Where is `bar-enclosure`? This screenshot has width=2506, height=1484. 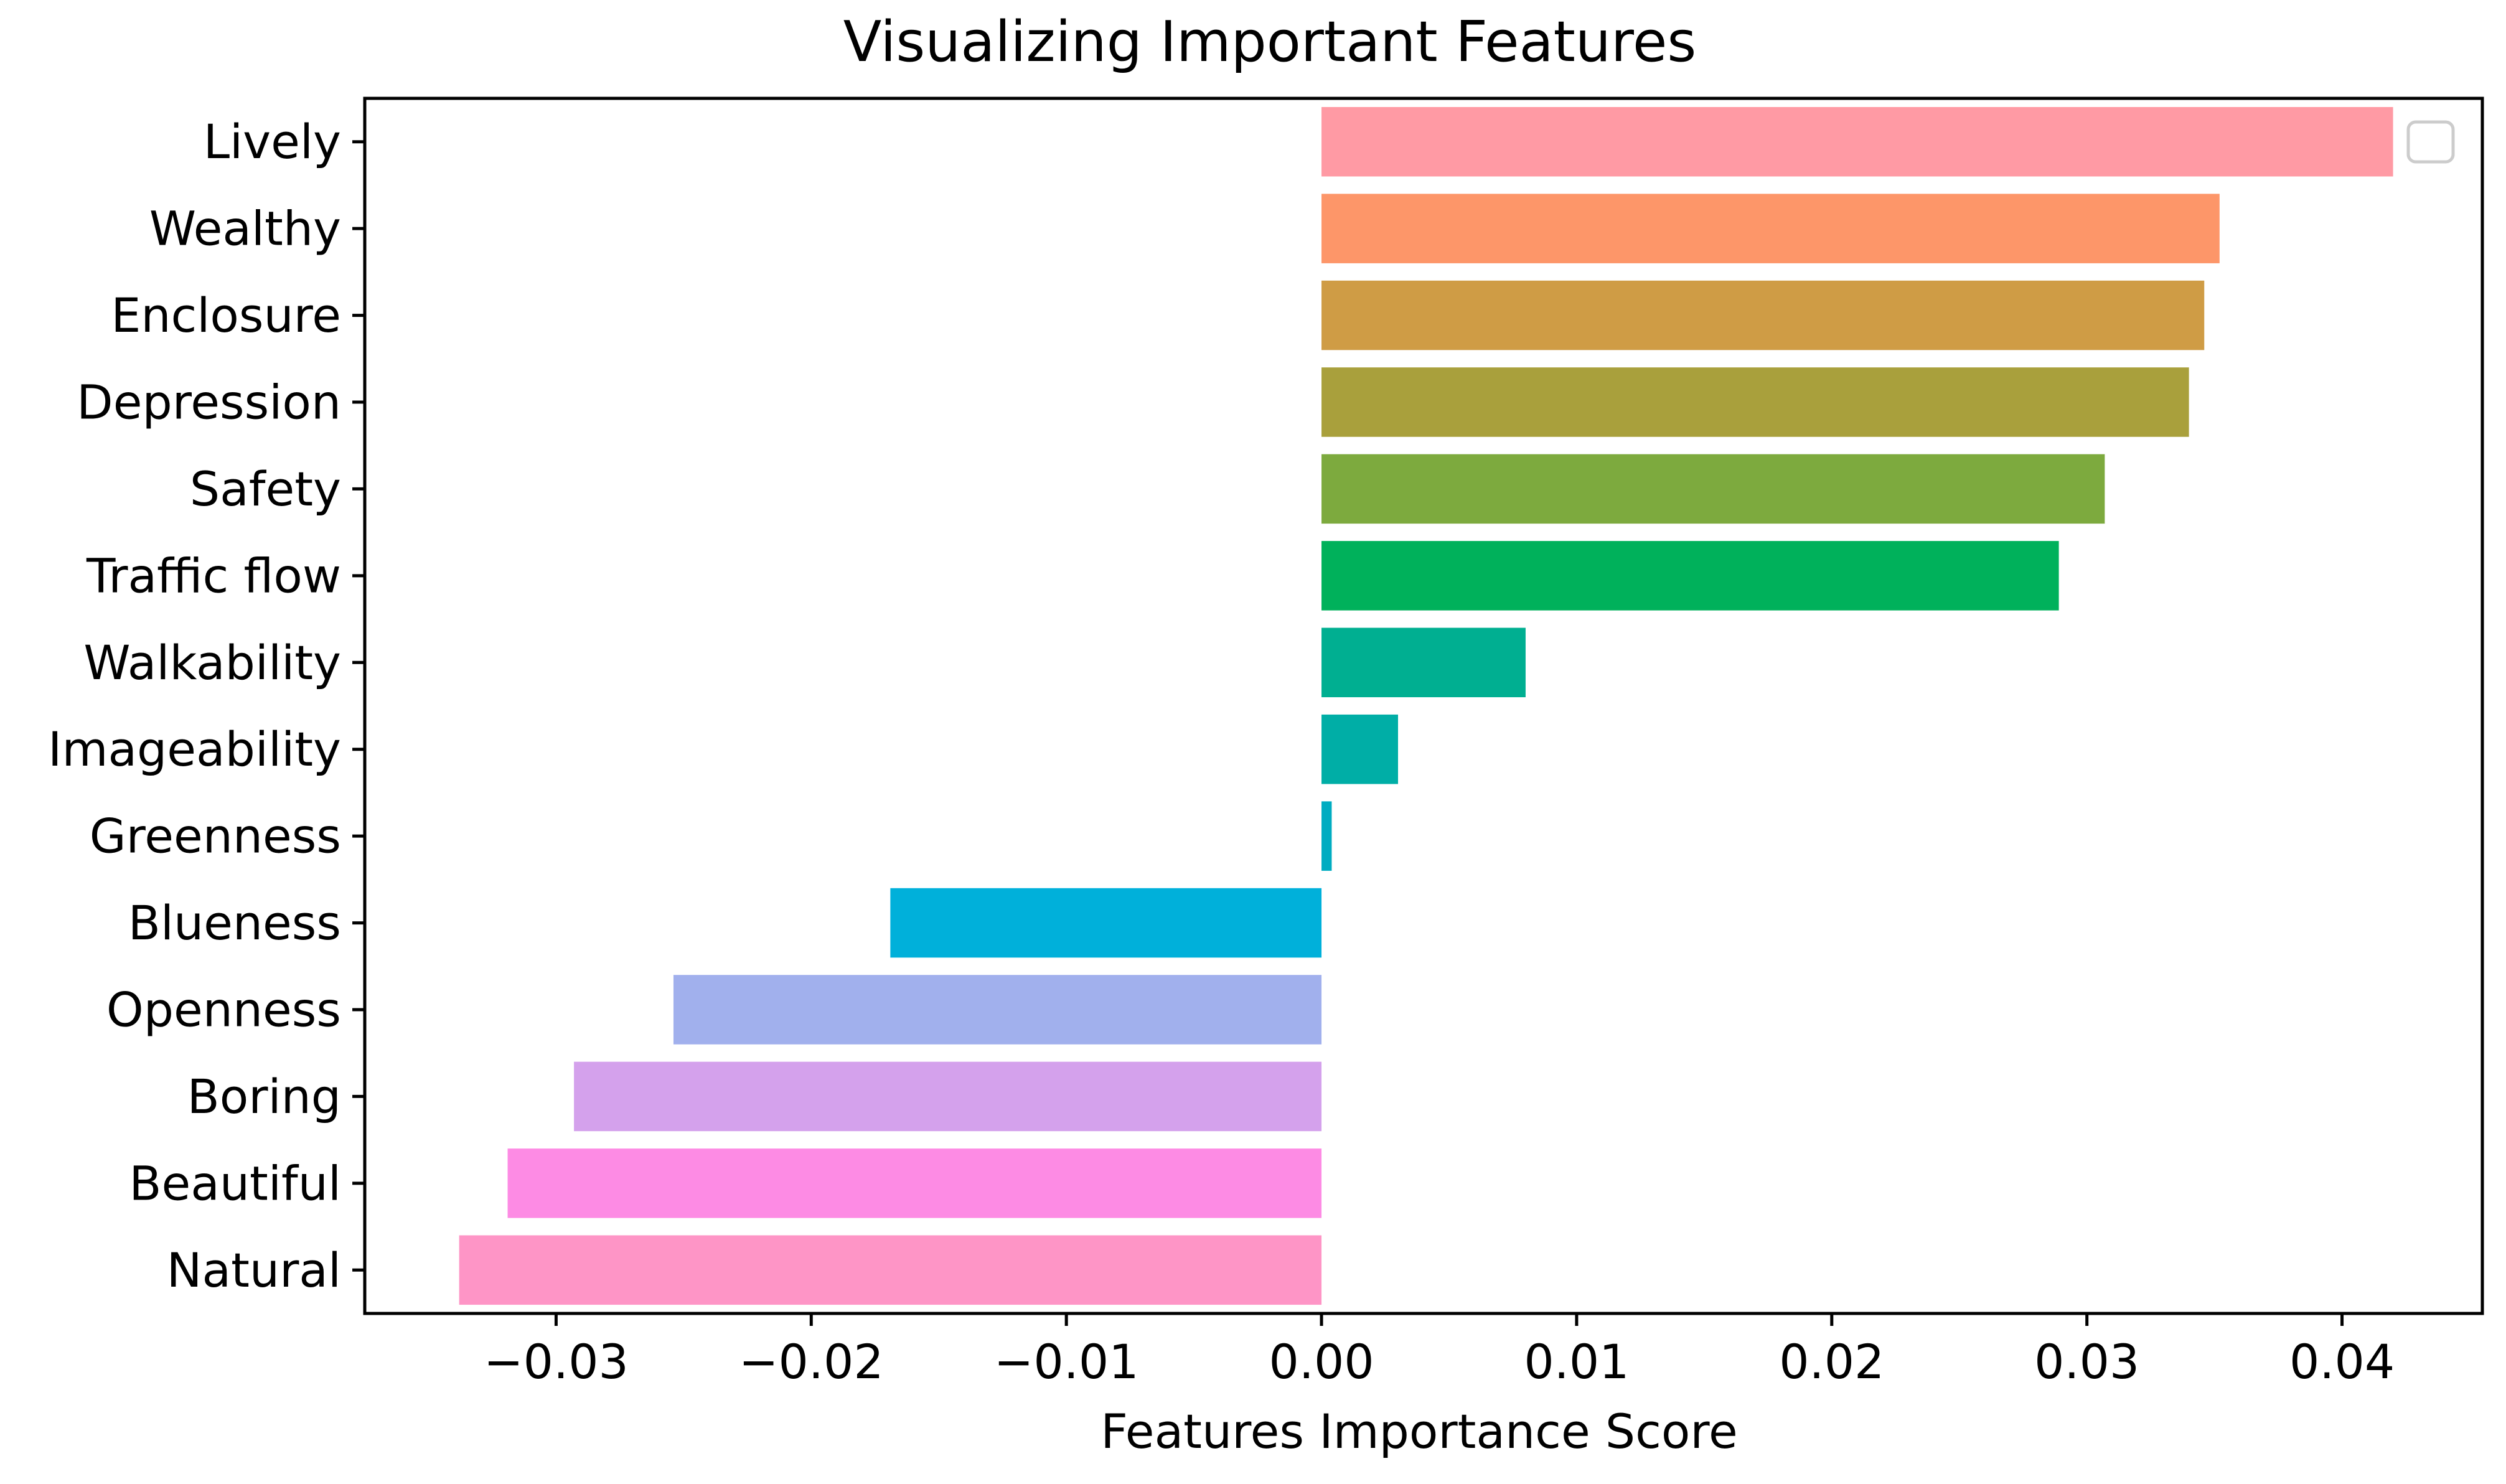
bar-enclosure is located at coordinates (1763, 315).